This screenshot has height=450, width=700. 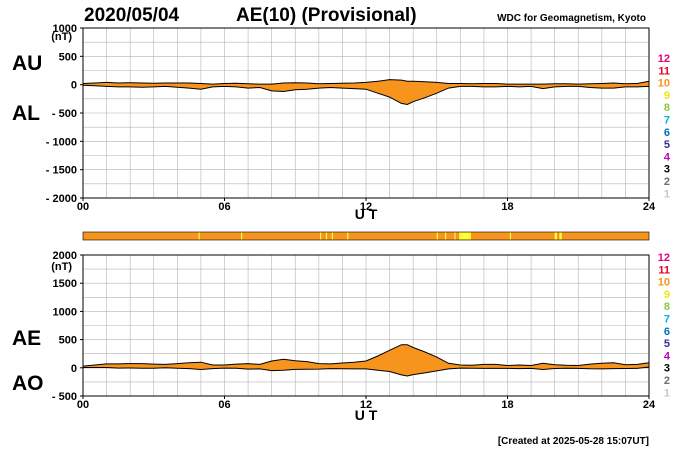 I want to click on ao-series-line, so click(x=366, y=371).